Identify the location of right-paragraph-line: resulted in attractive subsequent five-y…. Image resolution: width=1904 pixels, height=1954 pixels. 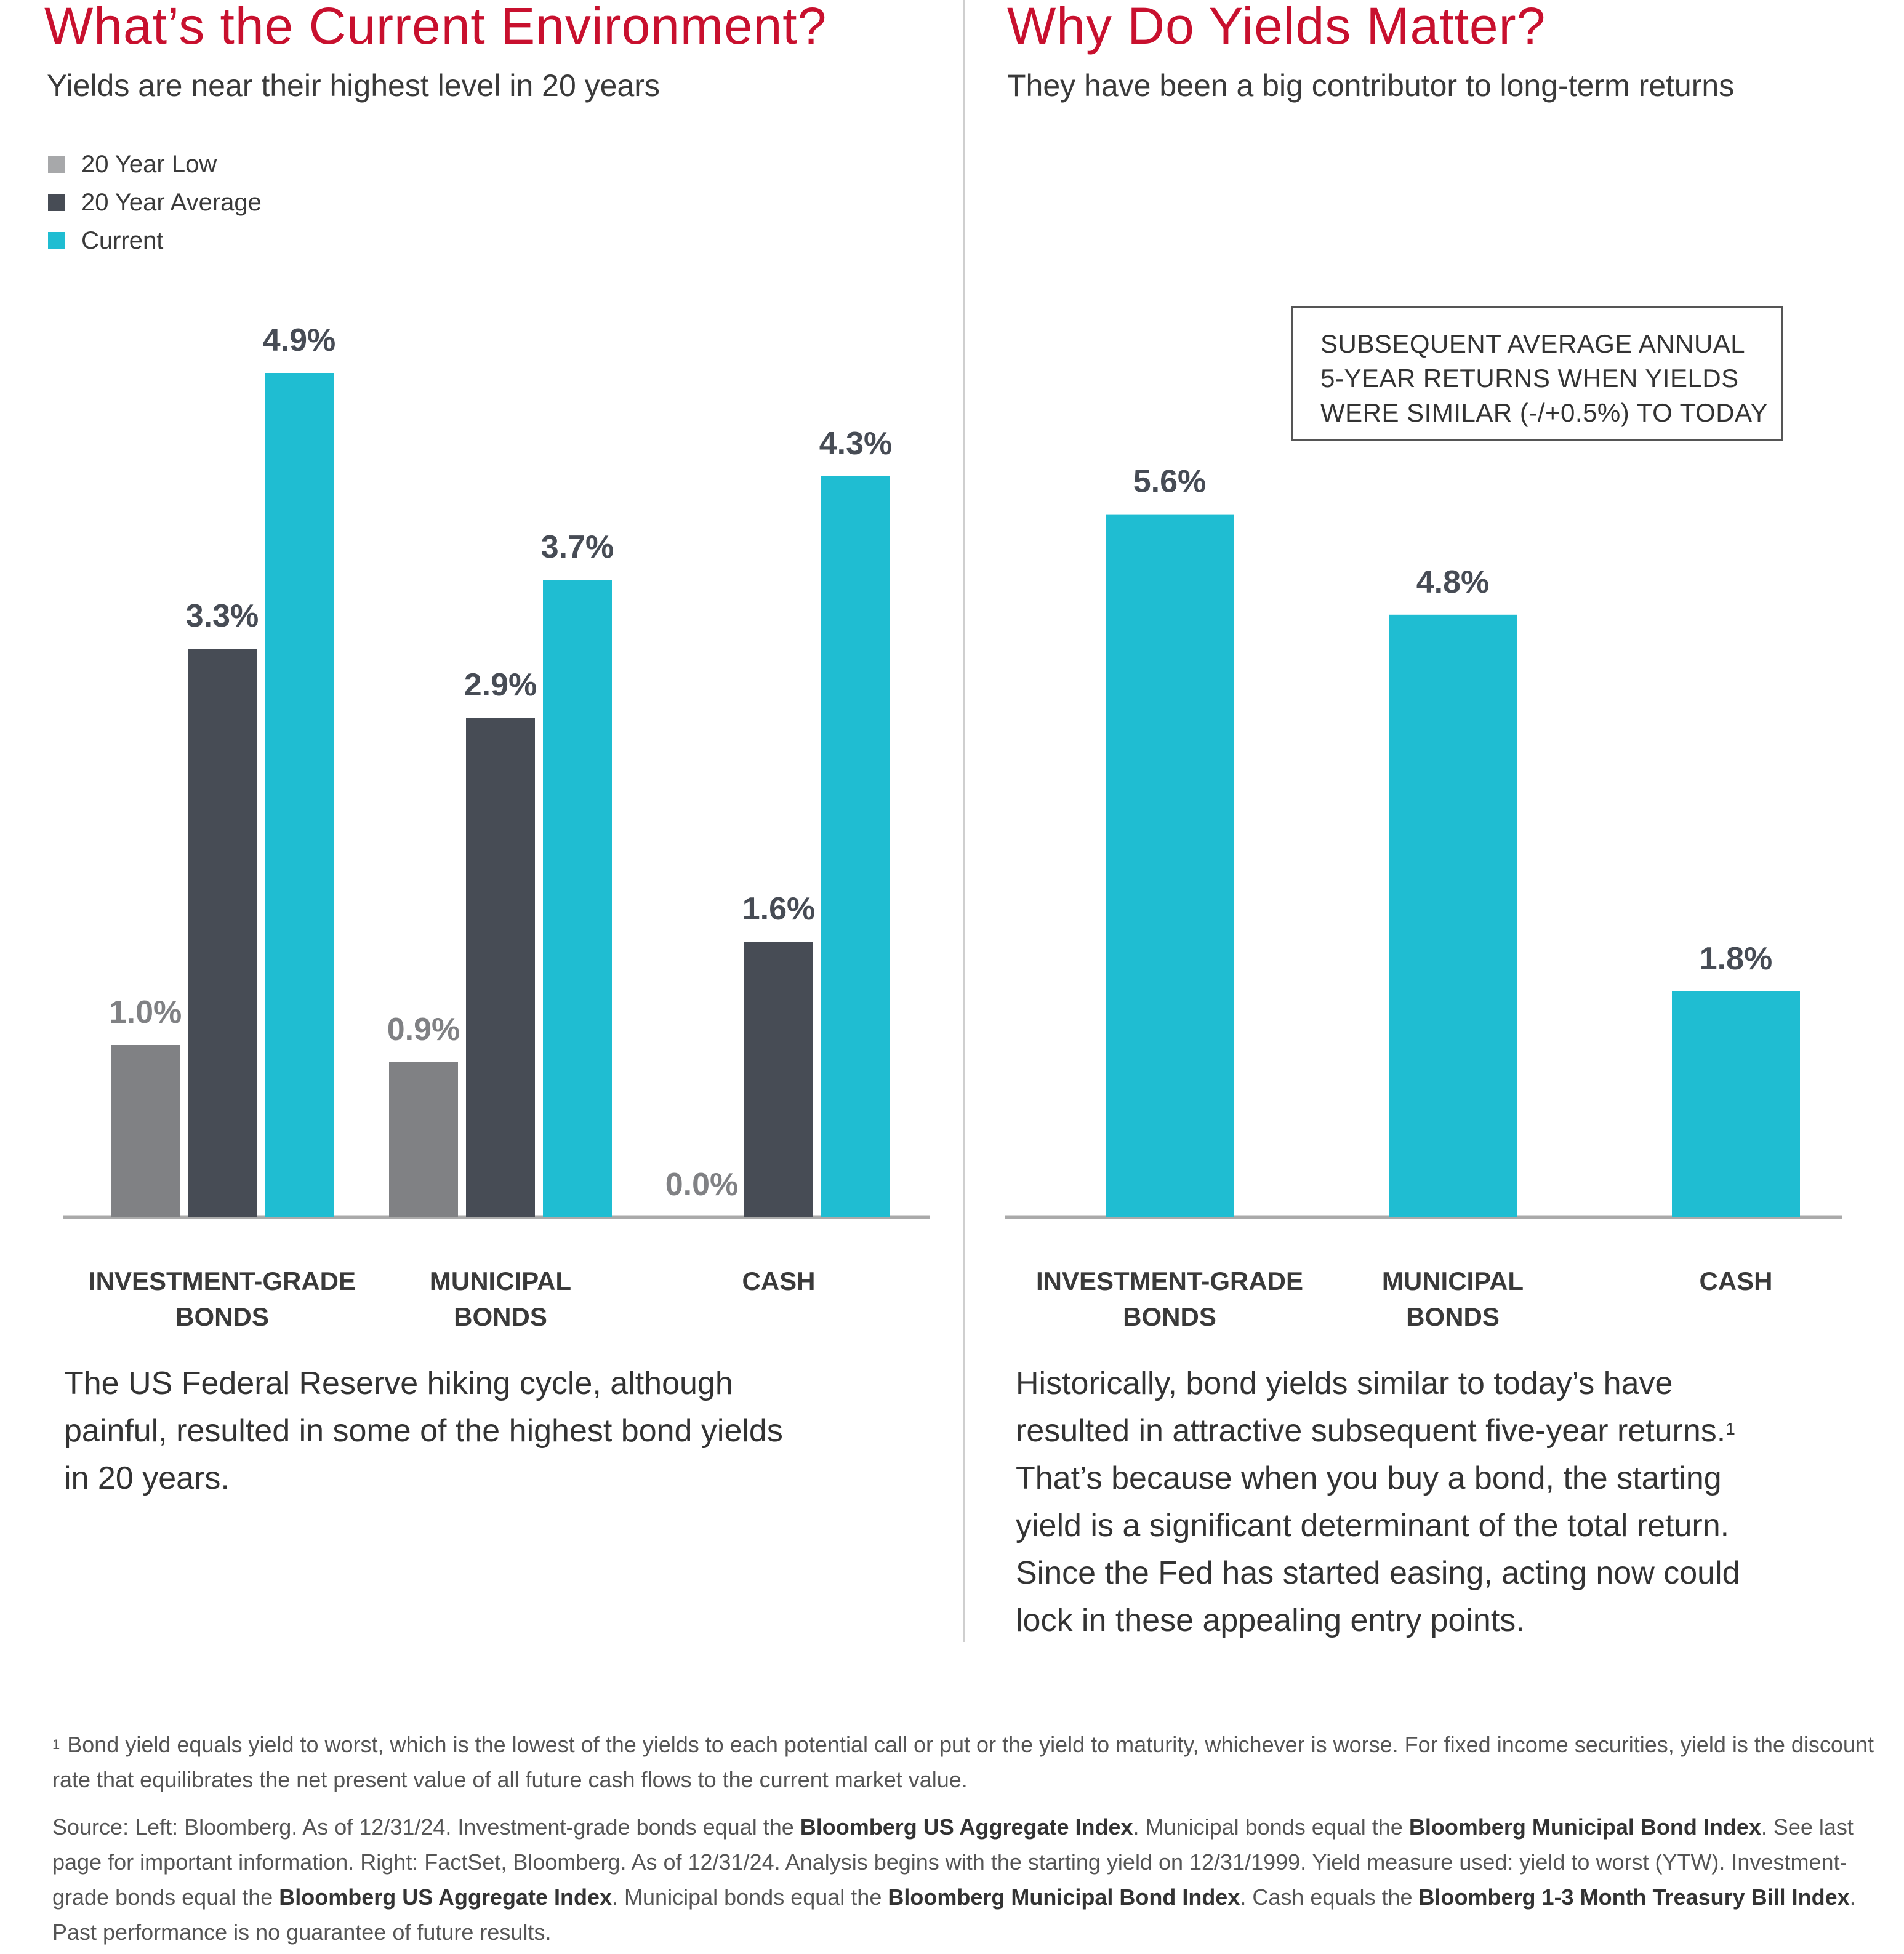
(1375, 1431).